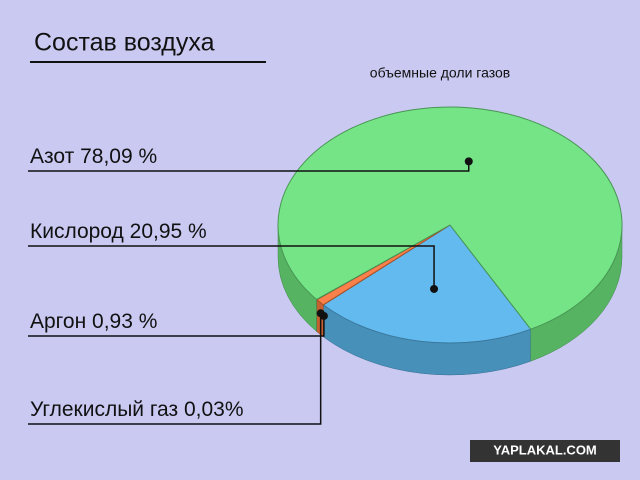  I want to click on category-name: Углекислый газ, so click(104, 409).